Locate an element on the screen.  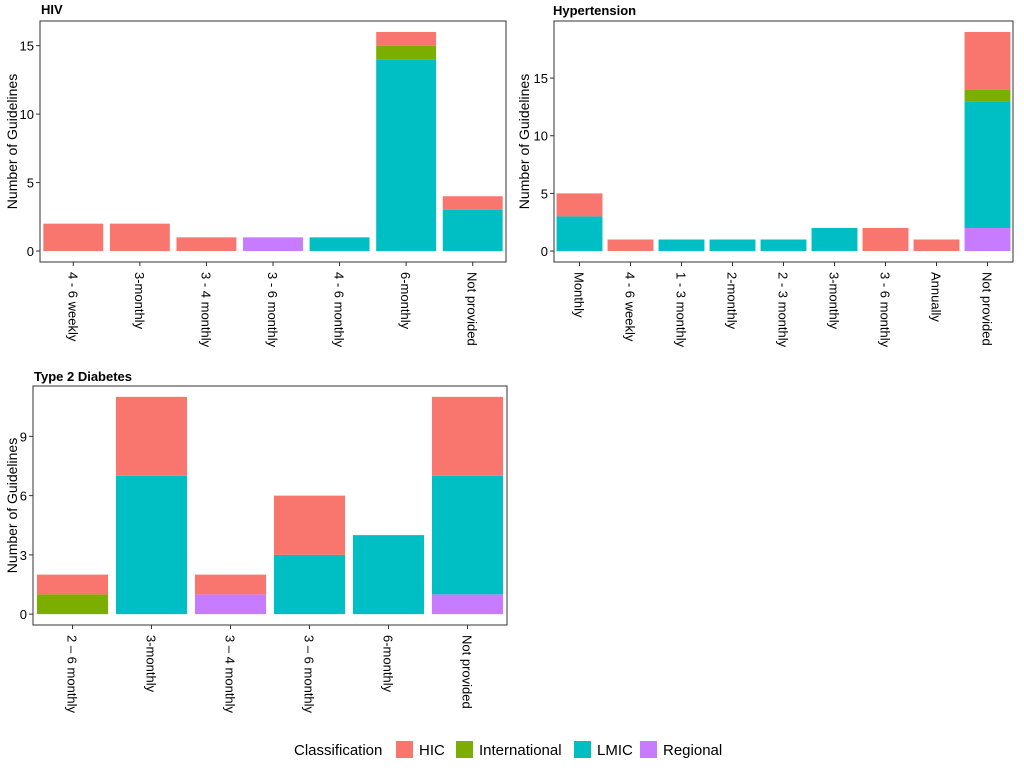
hypertension-x-tick-label: 2 - 3 monthly is located at coordinates (783, 310).